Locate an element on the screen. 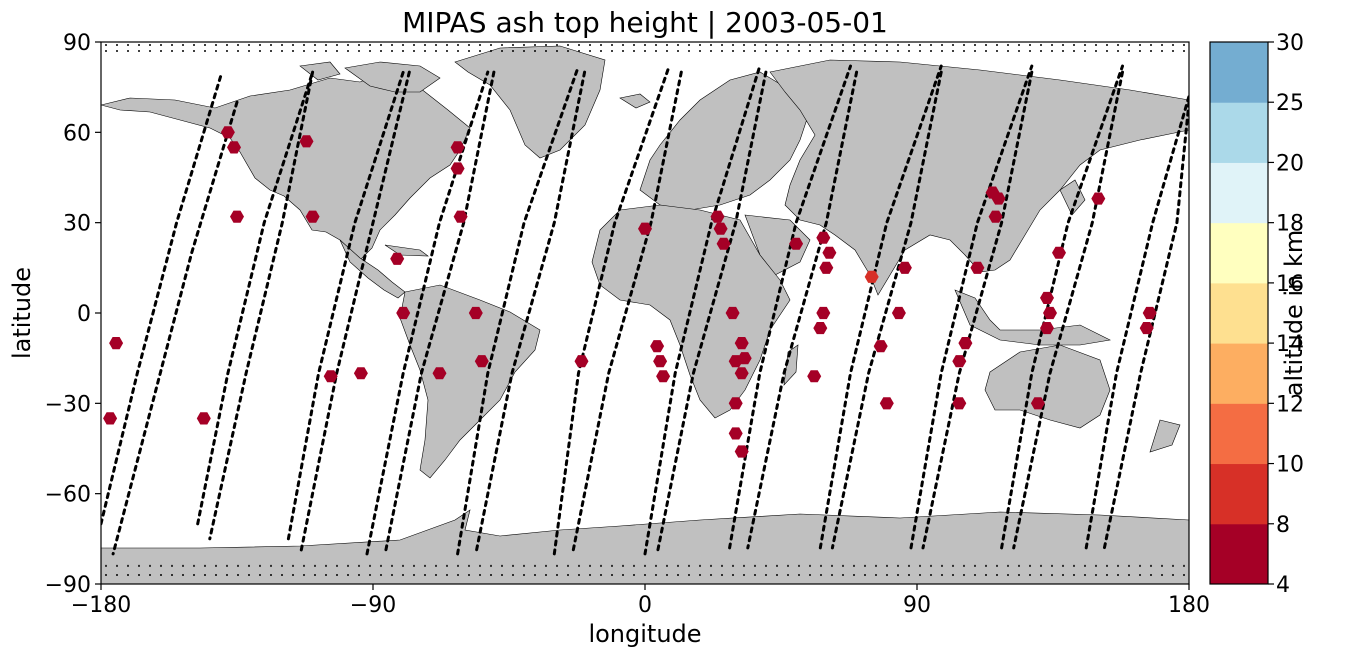 The image size is (1345, 657). y-tick-label: 0 is located at coordinates (84, 314).